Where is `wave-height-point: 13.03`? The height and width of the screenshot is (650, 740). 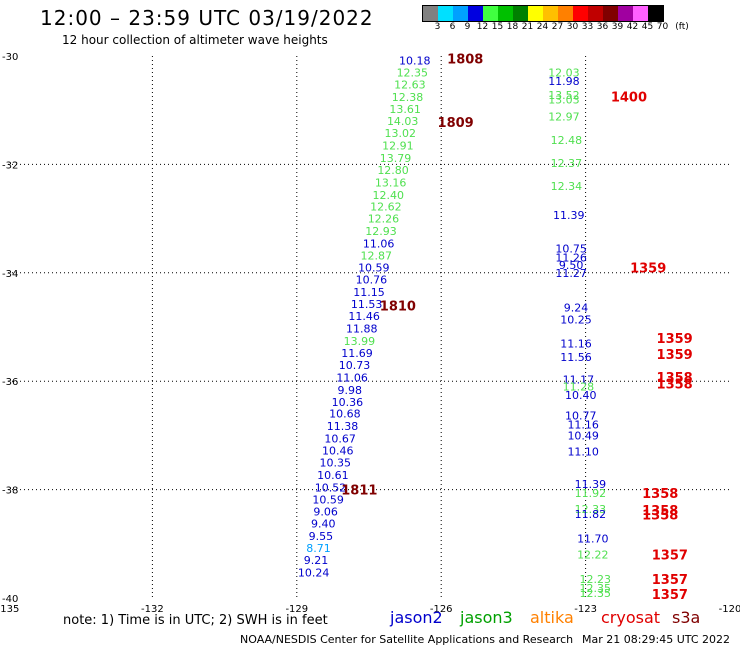 wave-height-point: 13.03 is located at coordinates (564, 99).